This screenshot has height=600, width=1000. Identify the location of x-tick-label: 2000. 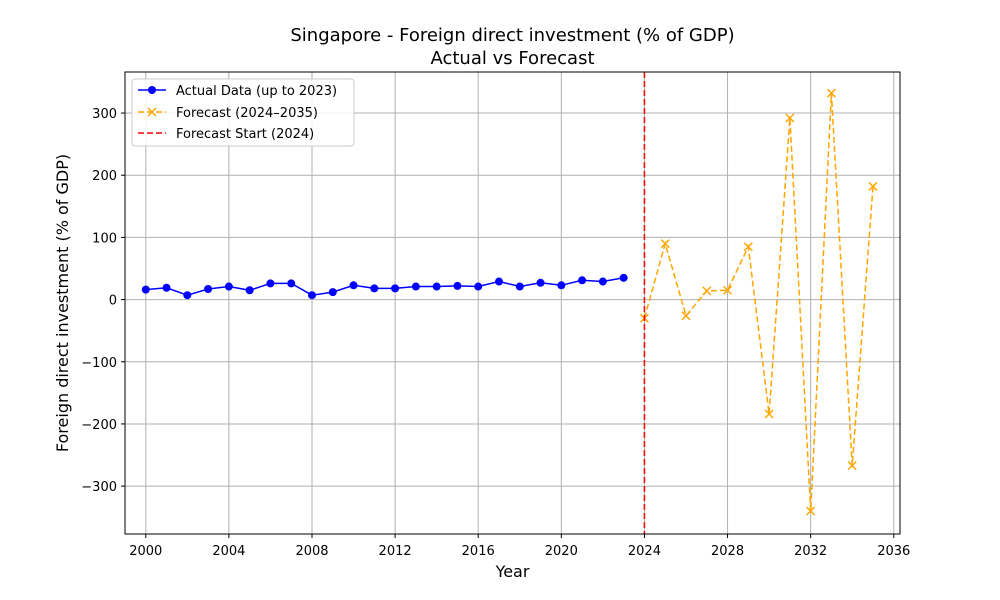
(145, 551).